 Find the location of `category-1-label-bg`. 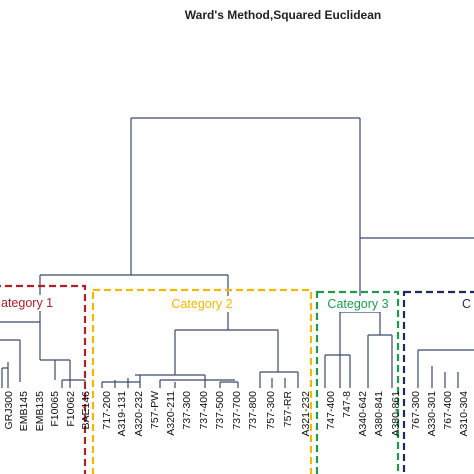

category-1-label-bg is located at coordinates (29, 303).